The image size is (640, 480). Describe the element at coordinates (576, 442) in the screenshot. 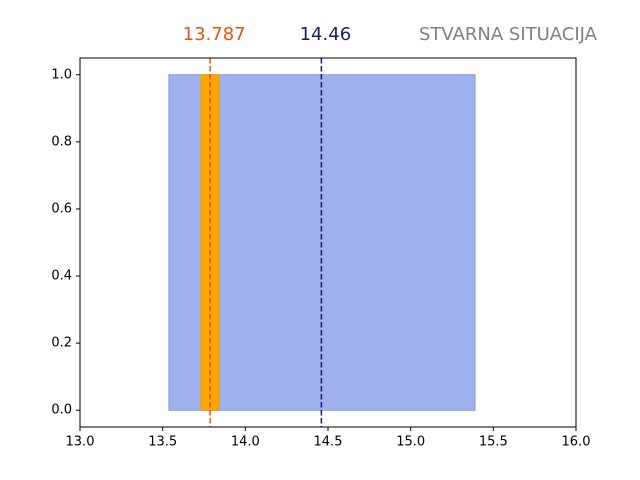

I see `x-tick-label: 16.0` at that location.